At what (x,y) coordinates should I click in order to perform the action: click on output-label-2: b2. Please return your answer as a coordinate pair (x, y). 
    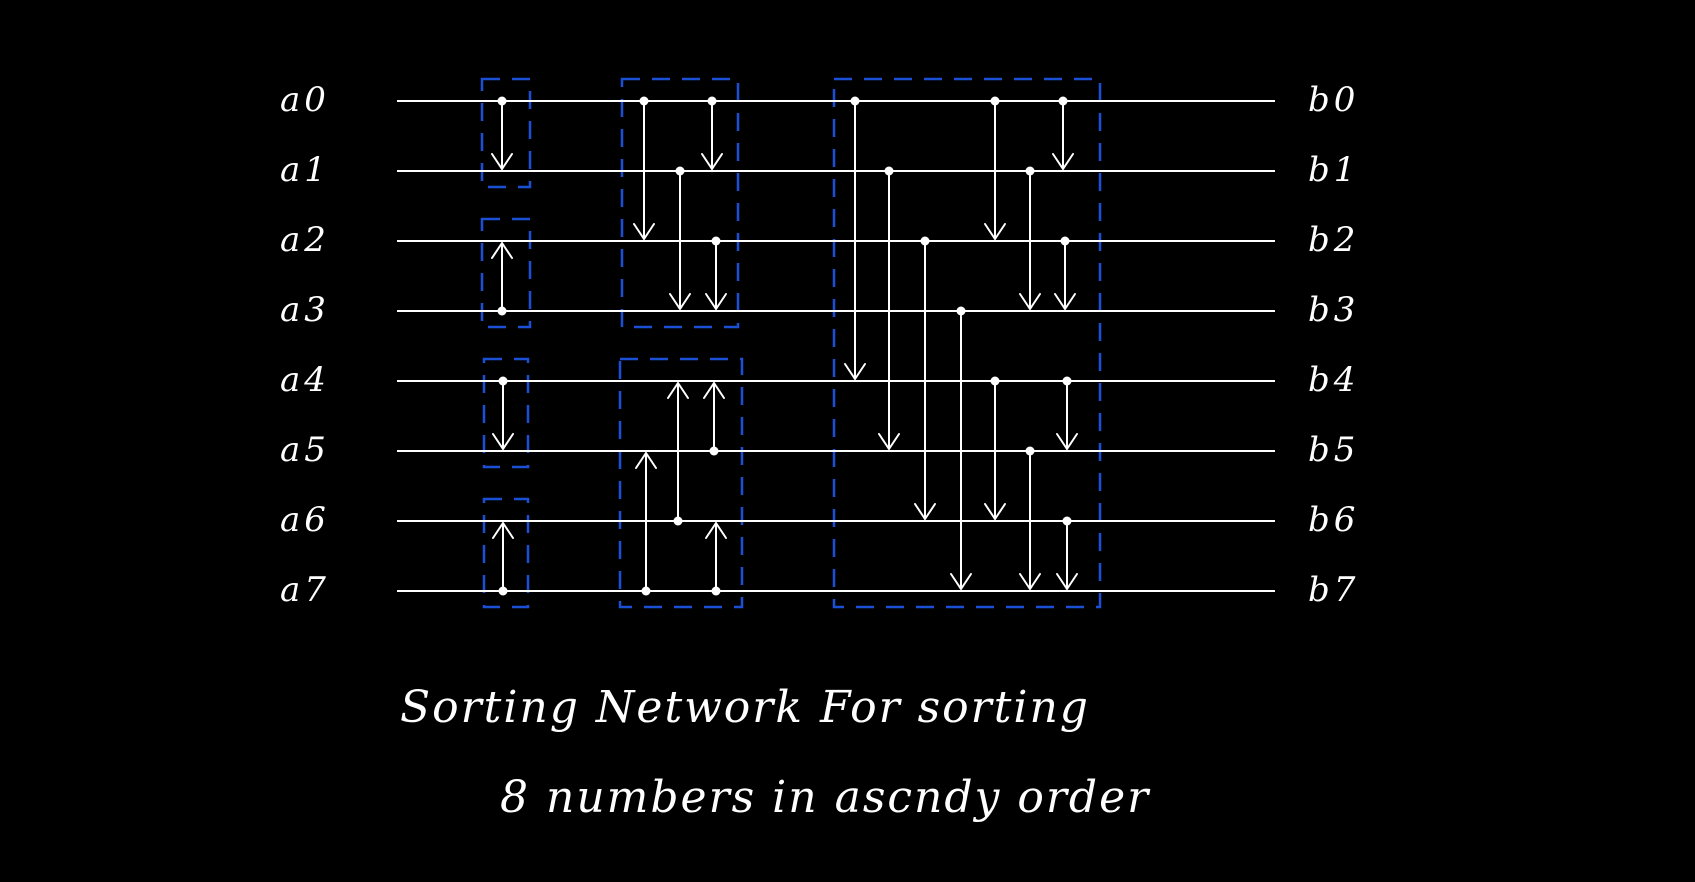
    Looking at the image, I should click on (1333, 240).